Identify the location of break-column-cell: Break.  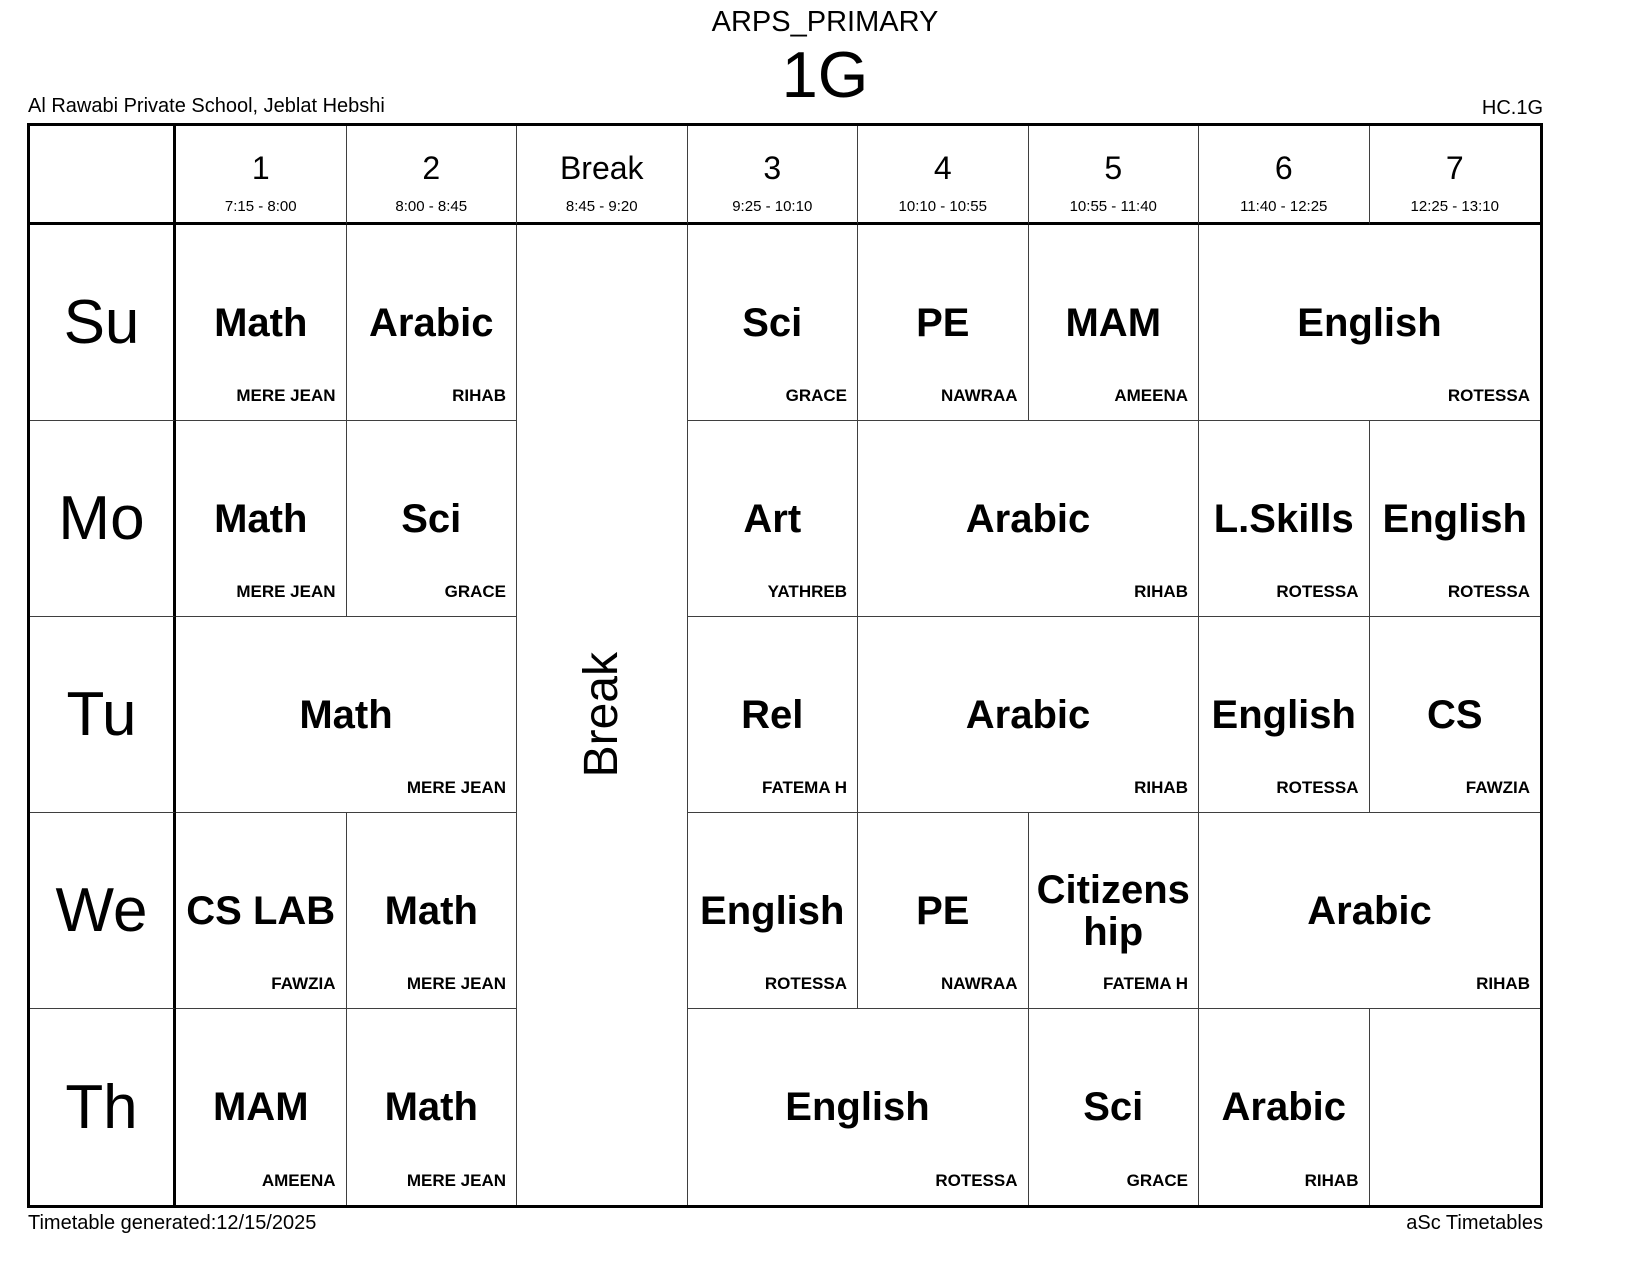
(602, 715).